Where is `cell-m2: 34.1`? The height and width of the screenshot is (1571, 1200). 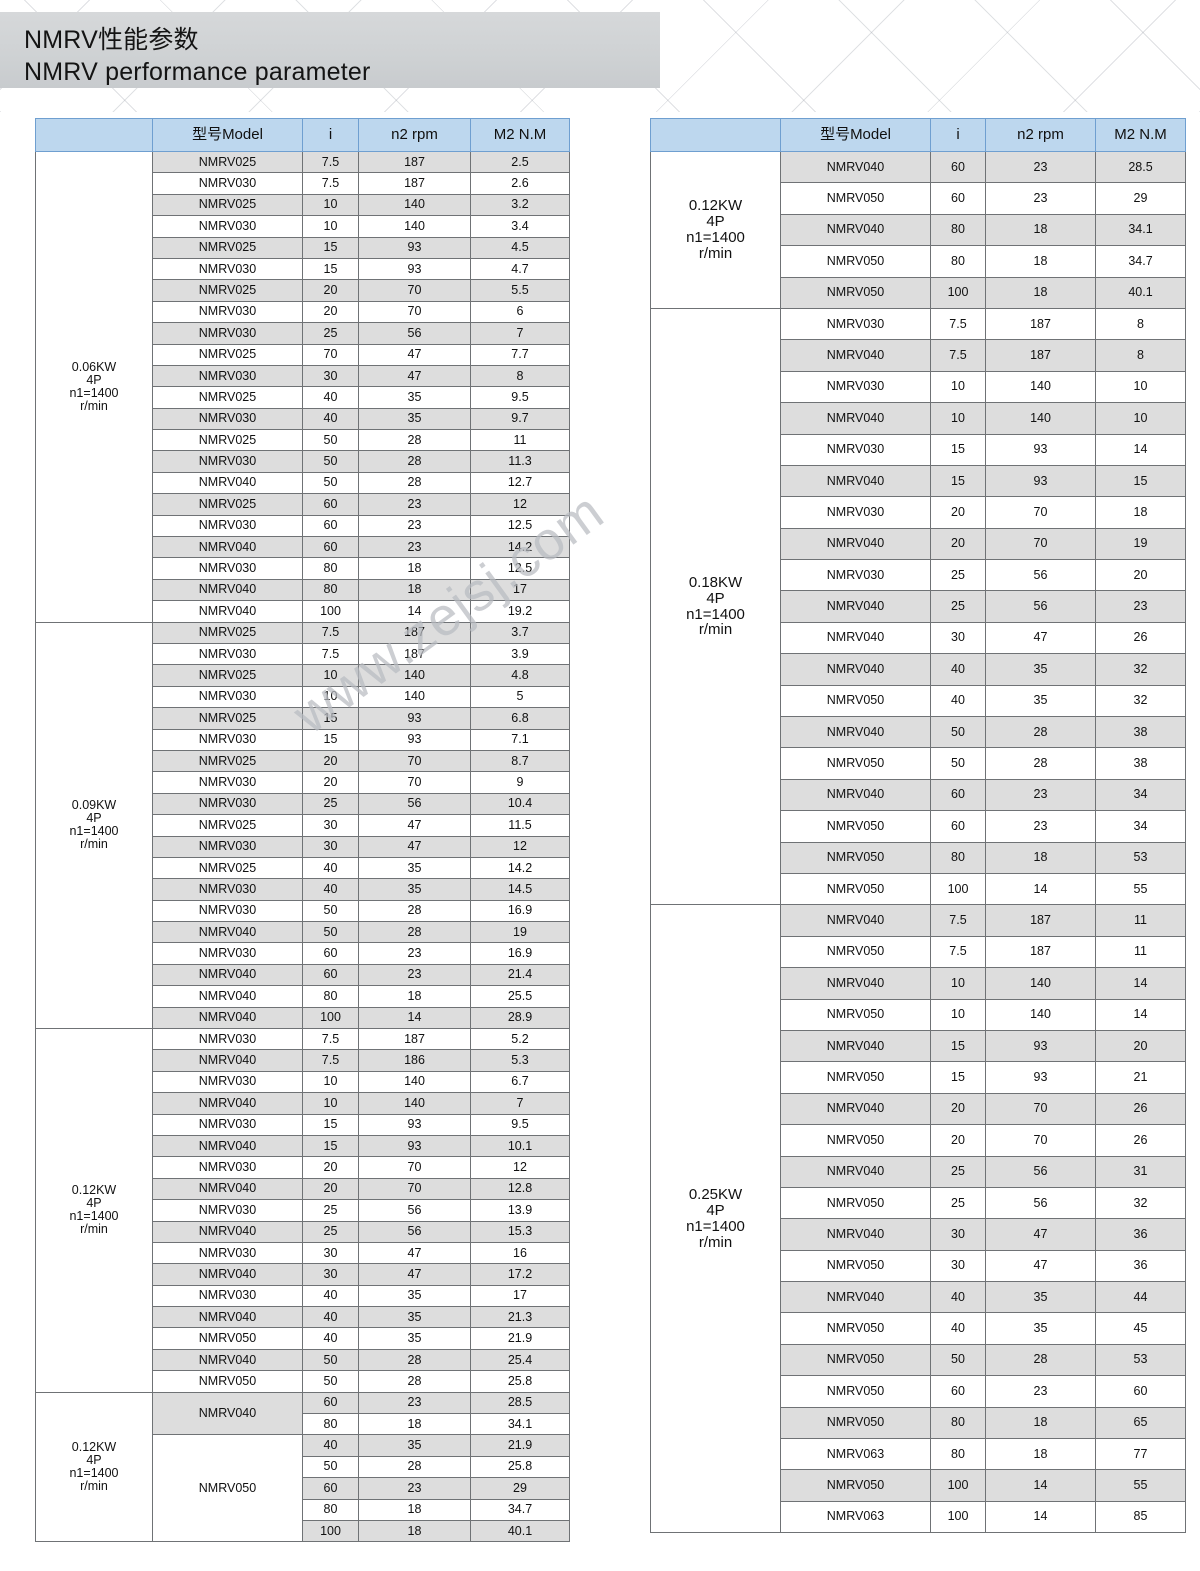 cell-m2: 34.1 is located at coordinates (520, 1424).